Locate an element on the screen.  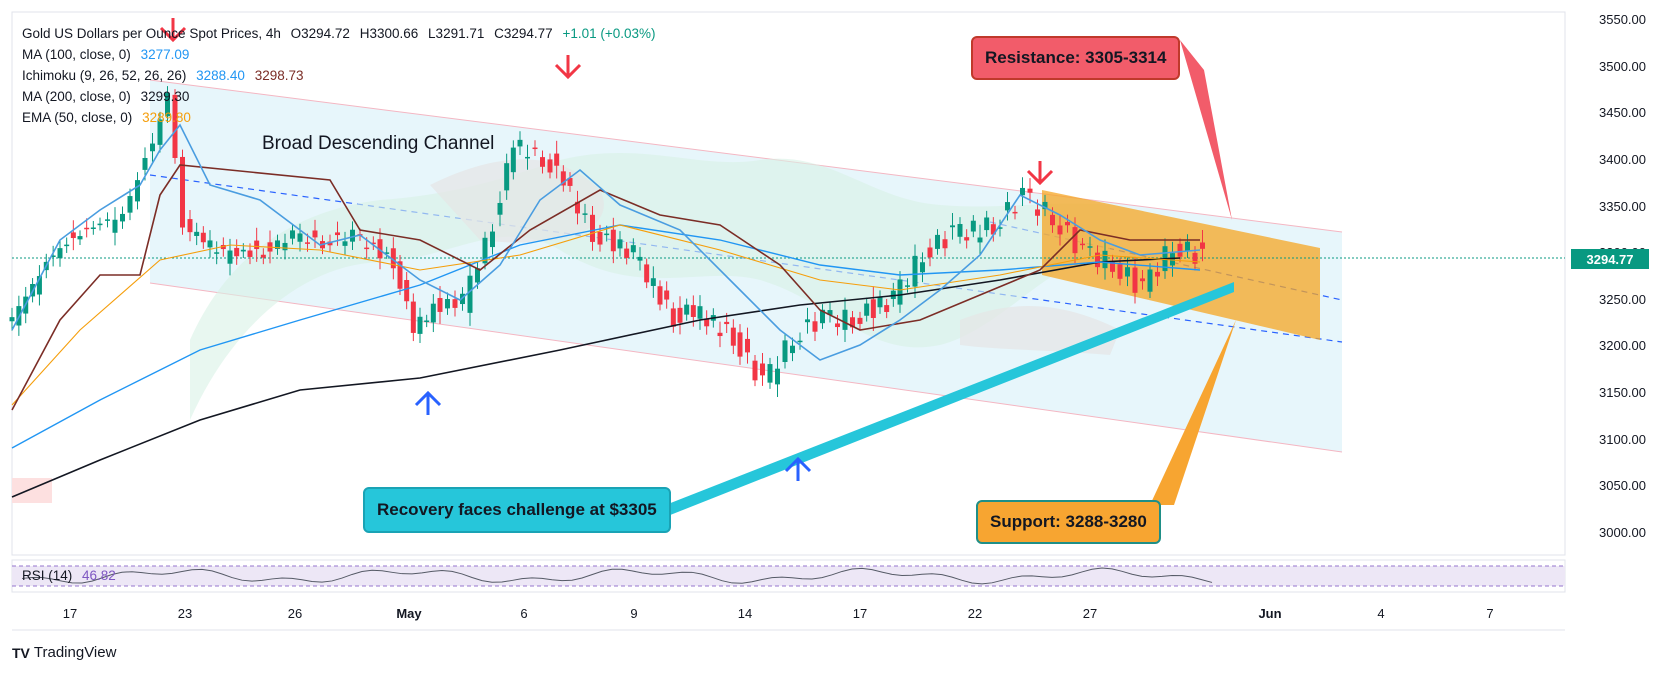
legend-ma200-row: MA (200, close, 0) 3299.30 is located at coordinates (339, 96).